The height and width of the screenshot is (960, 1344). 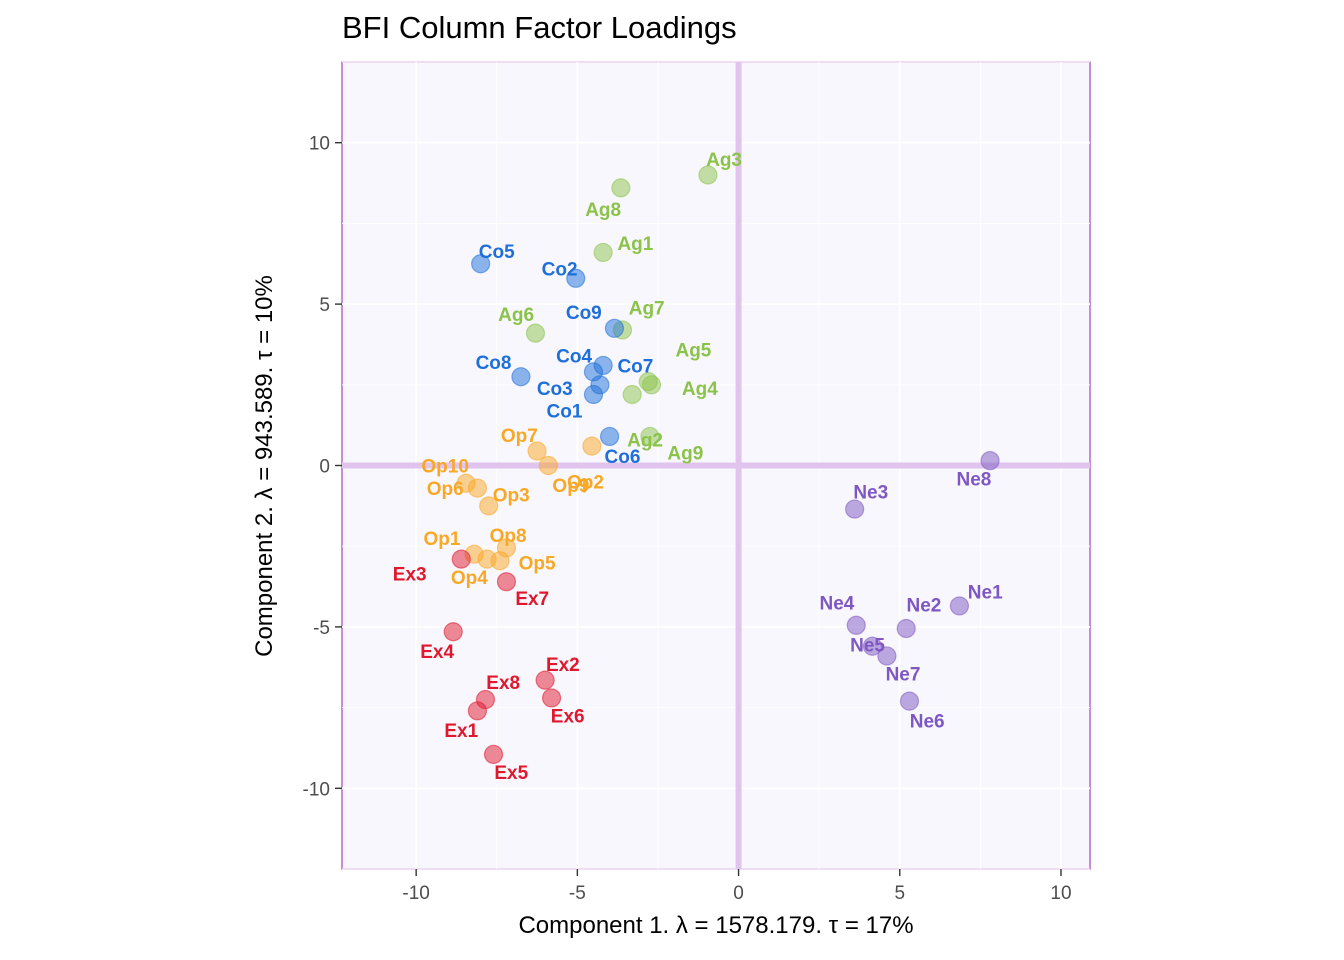 I want to click on data-point-op7, so click(x=537, y=451).